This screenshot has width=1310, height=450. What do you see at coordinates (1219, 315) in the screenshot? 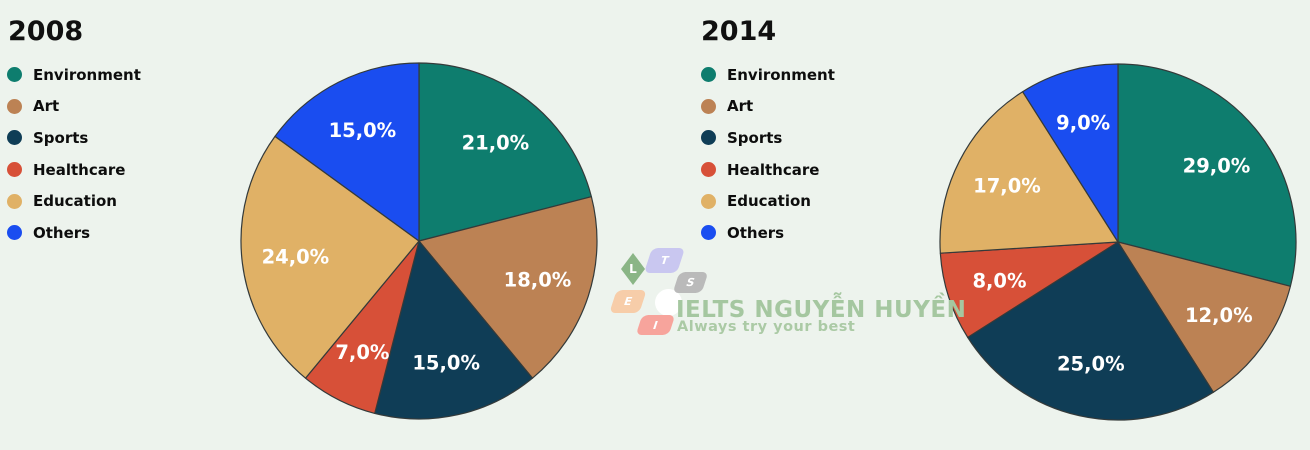
I see `slice-label-art: 12,0%` at bounding box center [1219, 315].